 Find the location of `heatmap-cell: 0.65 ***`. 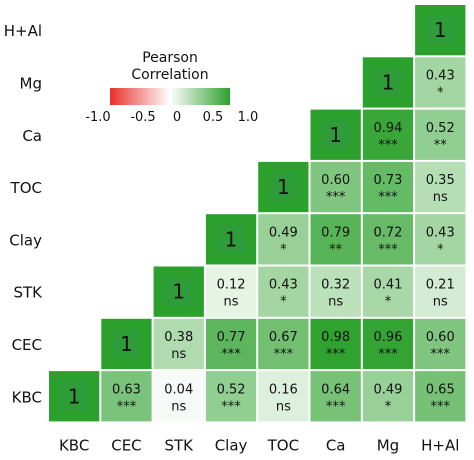

heatmap-cell: 0.65 *** is located at coordinates (440, 396).